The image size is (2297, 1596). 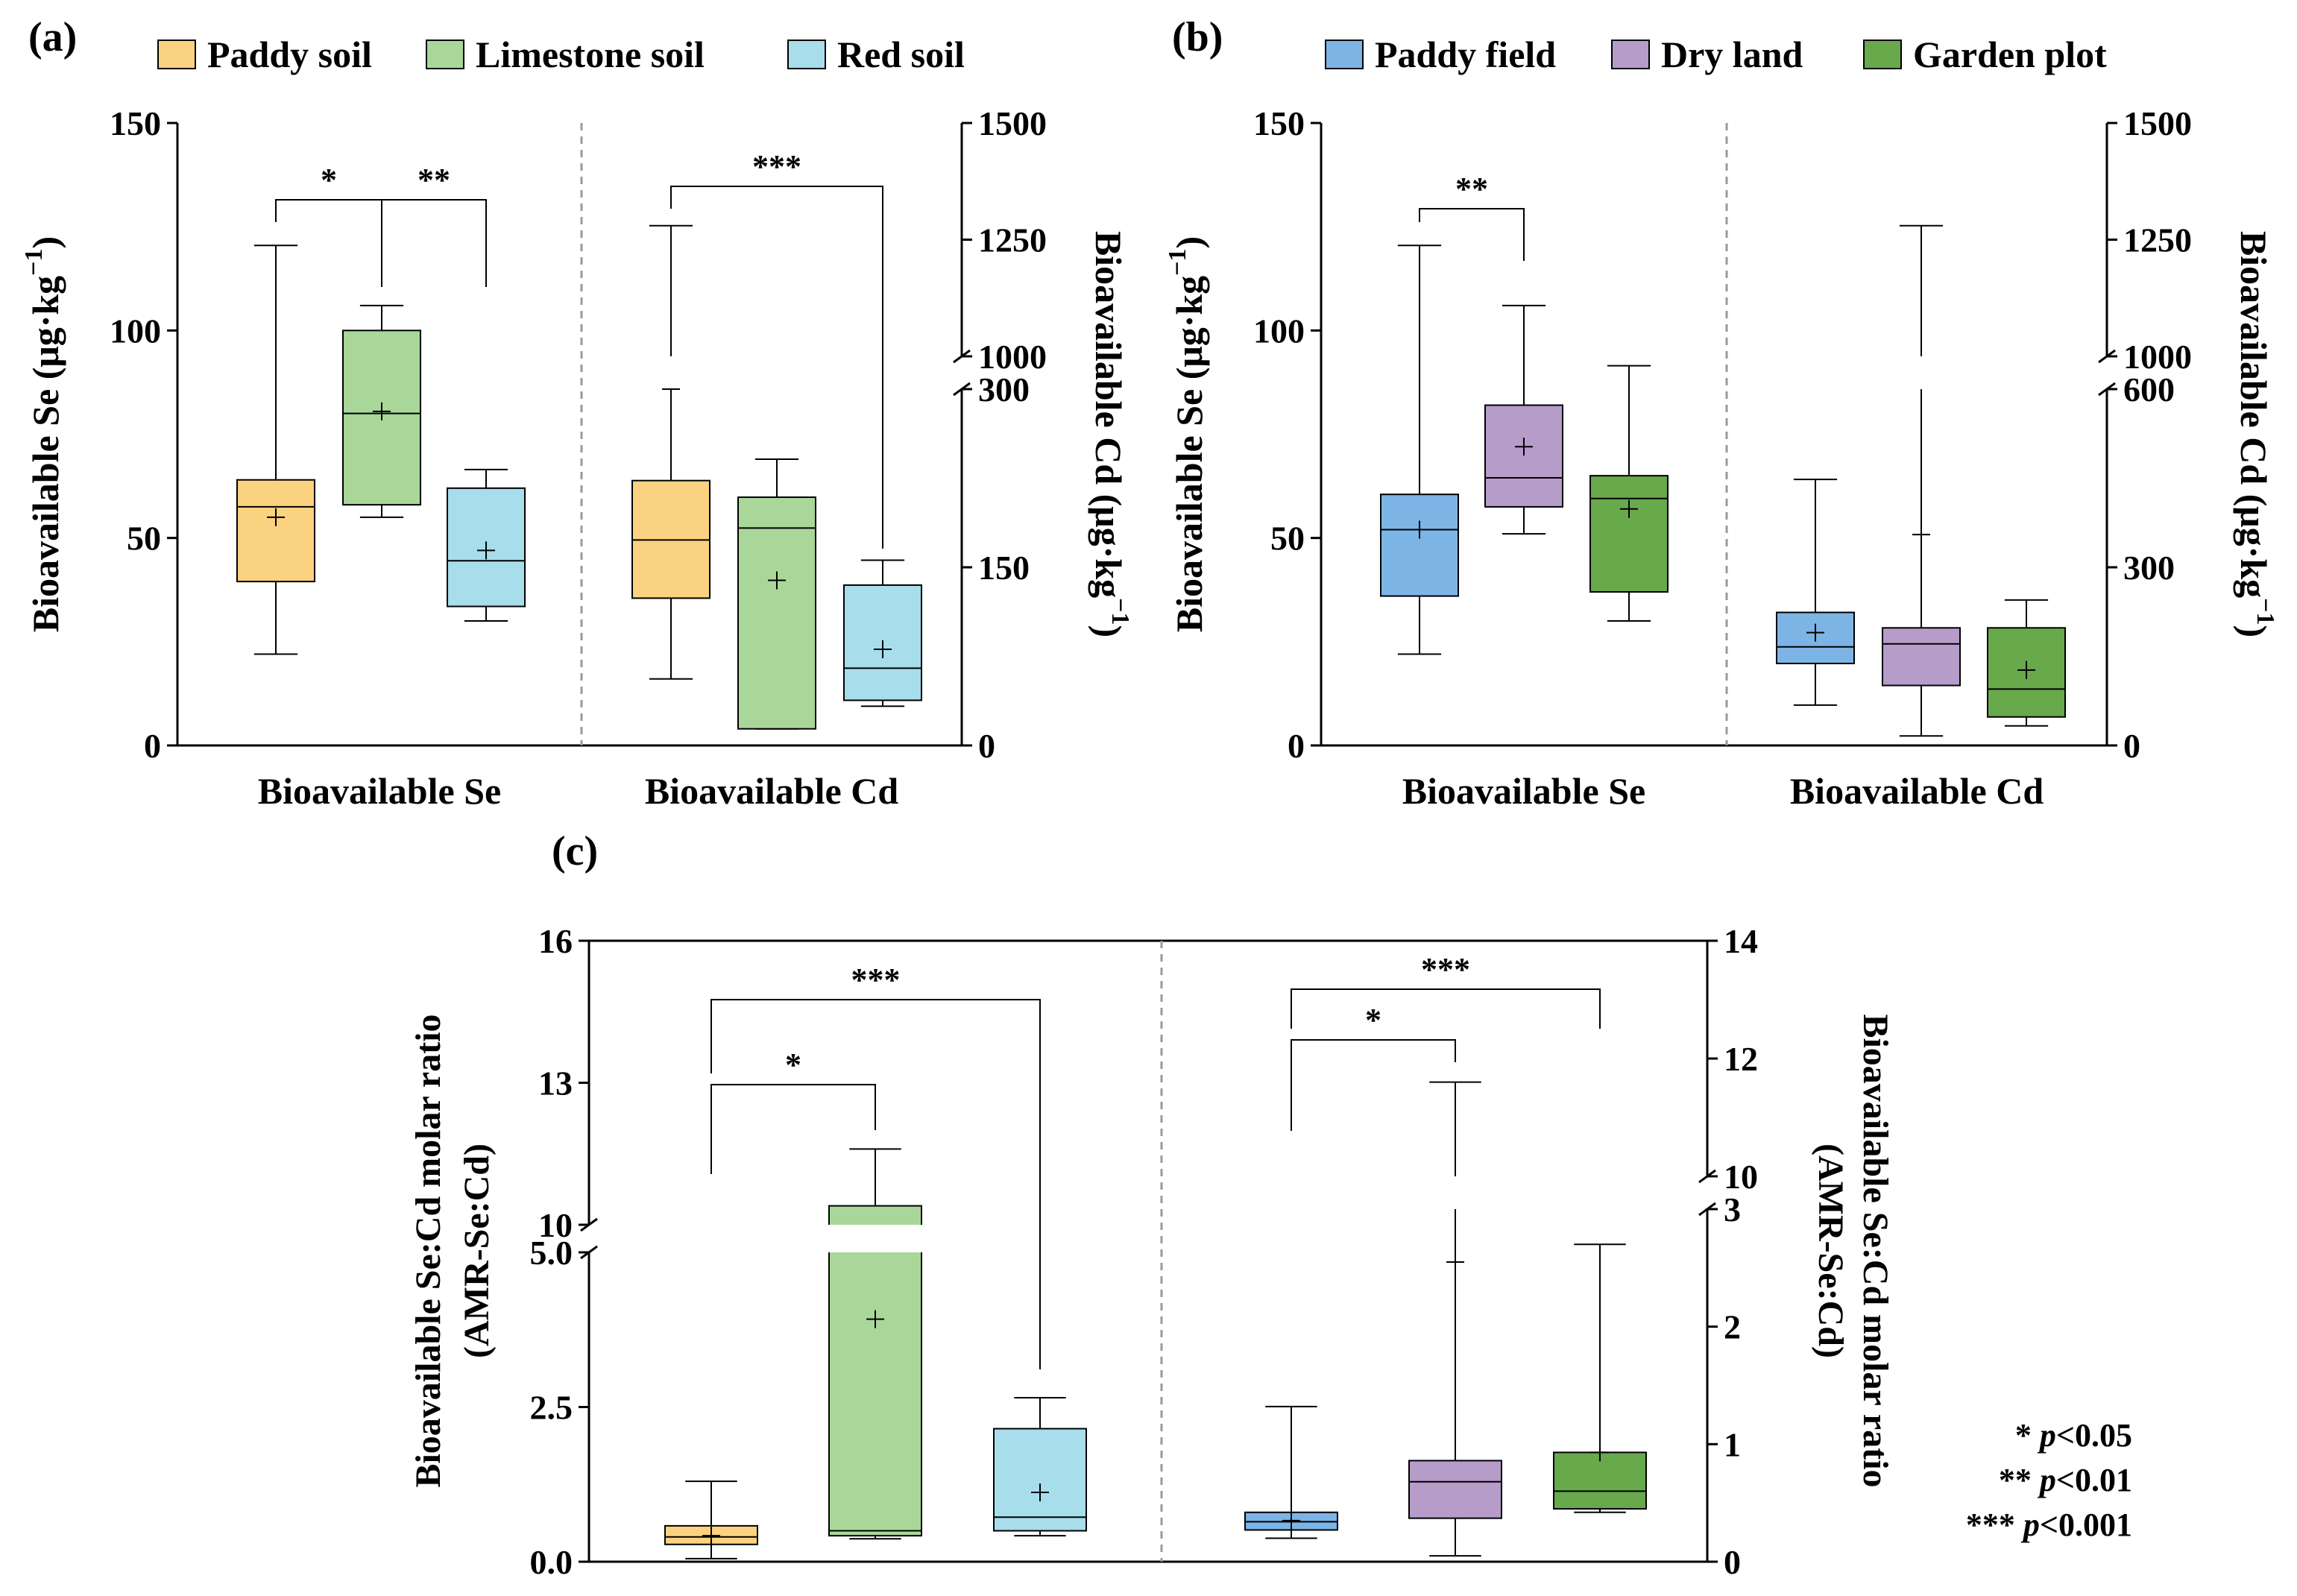 What do you see at coordinates (1012, 240) in the screenshot?
I see `panel-a-right-tick-label: 1250` at bounding box center [1012, 240].